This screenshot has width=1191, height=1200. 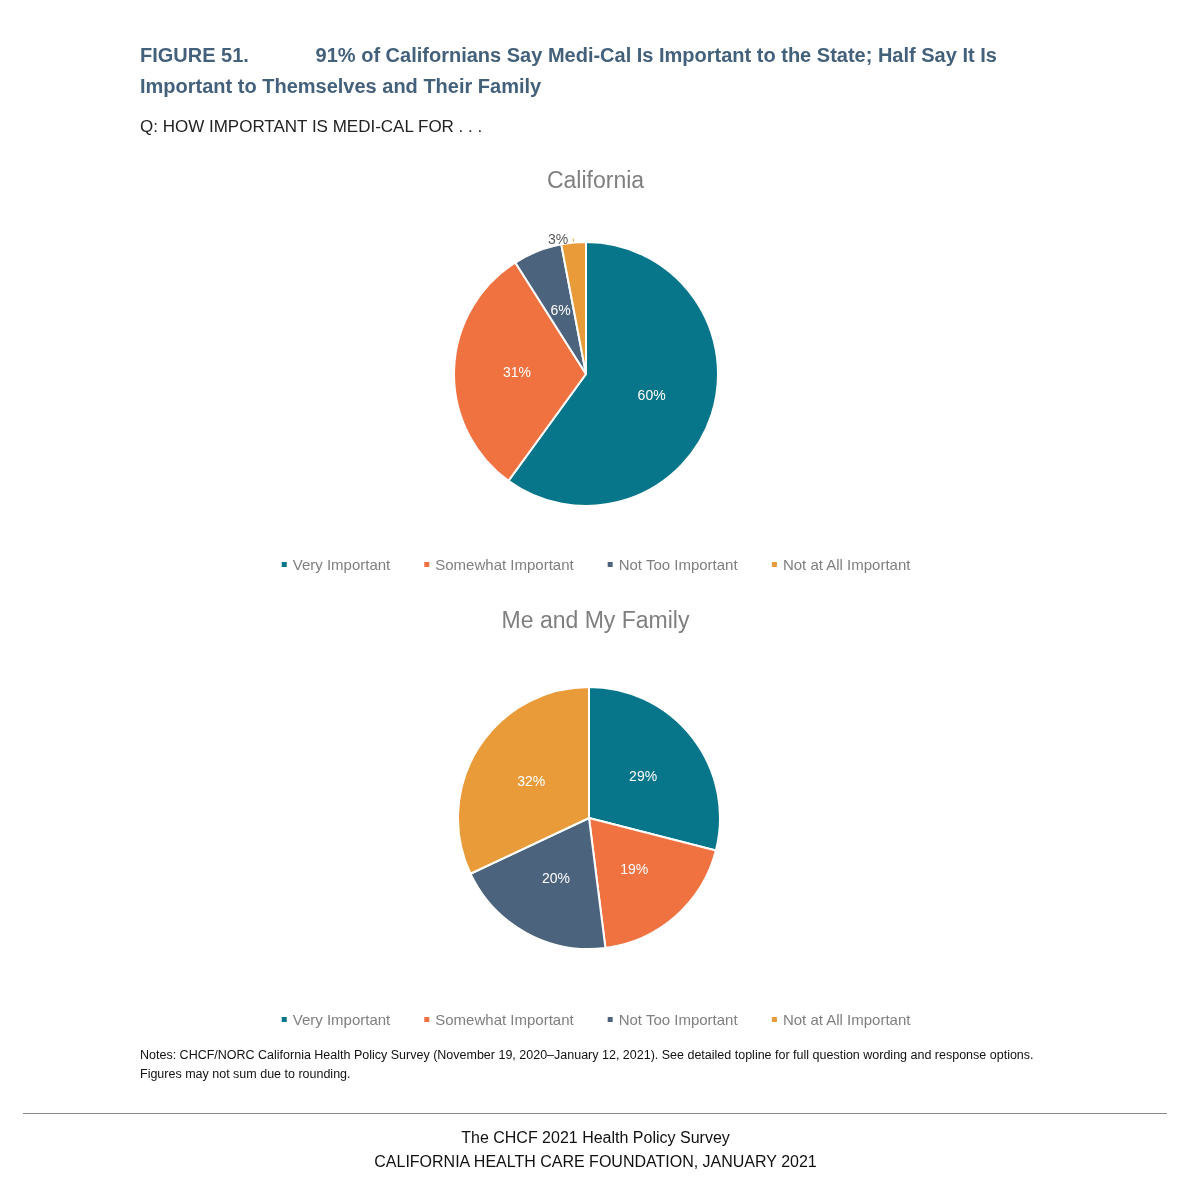 I want to click on caption: FIGURE 51. 91% of Californians Say Medi-Cal Is Important to the State; Half Say It Is Important to Themselves and Their Family, so click(x=569, y=71).